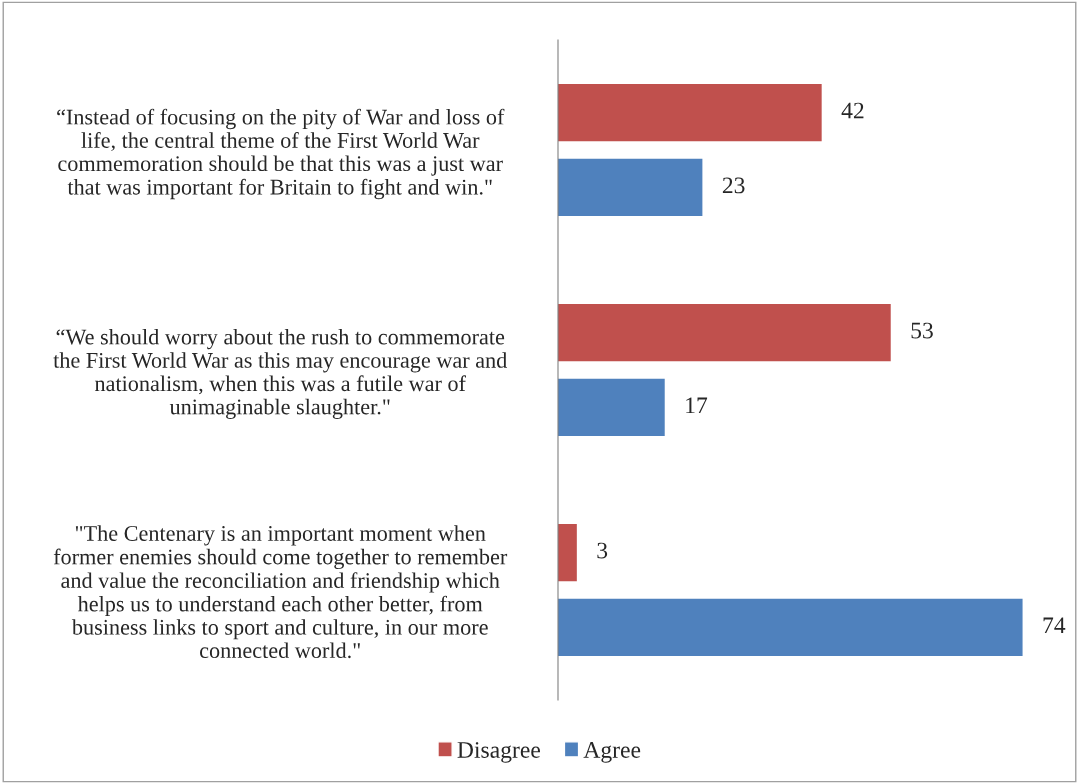  I want to click on data-label: 42, so click(852, 110).